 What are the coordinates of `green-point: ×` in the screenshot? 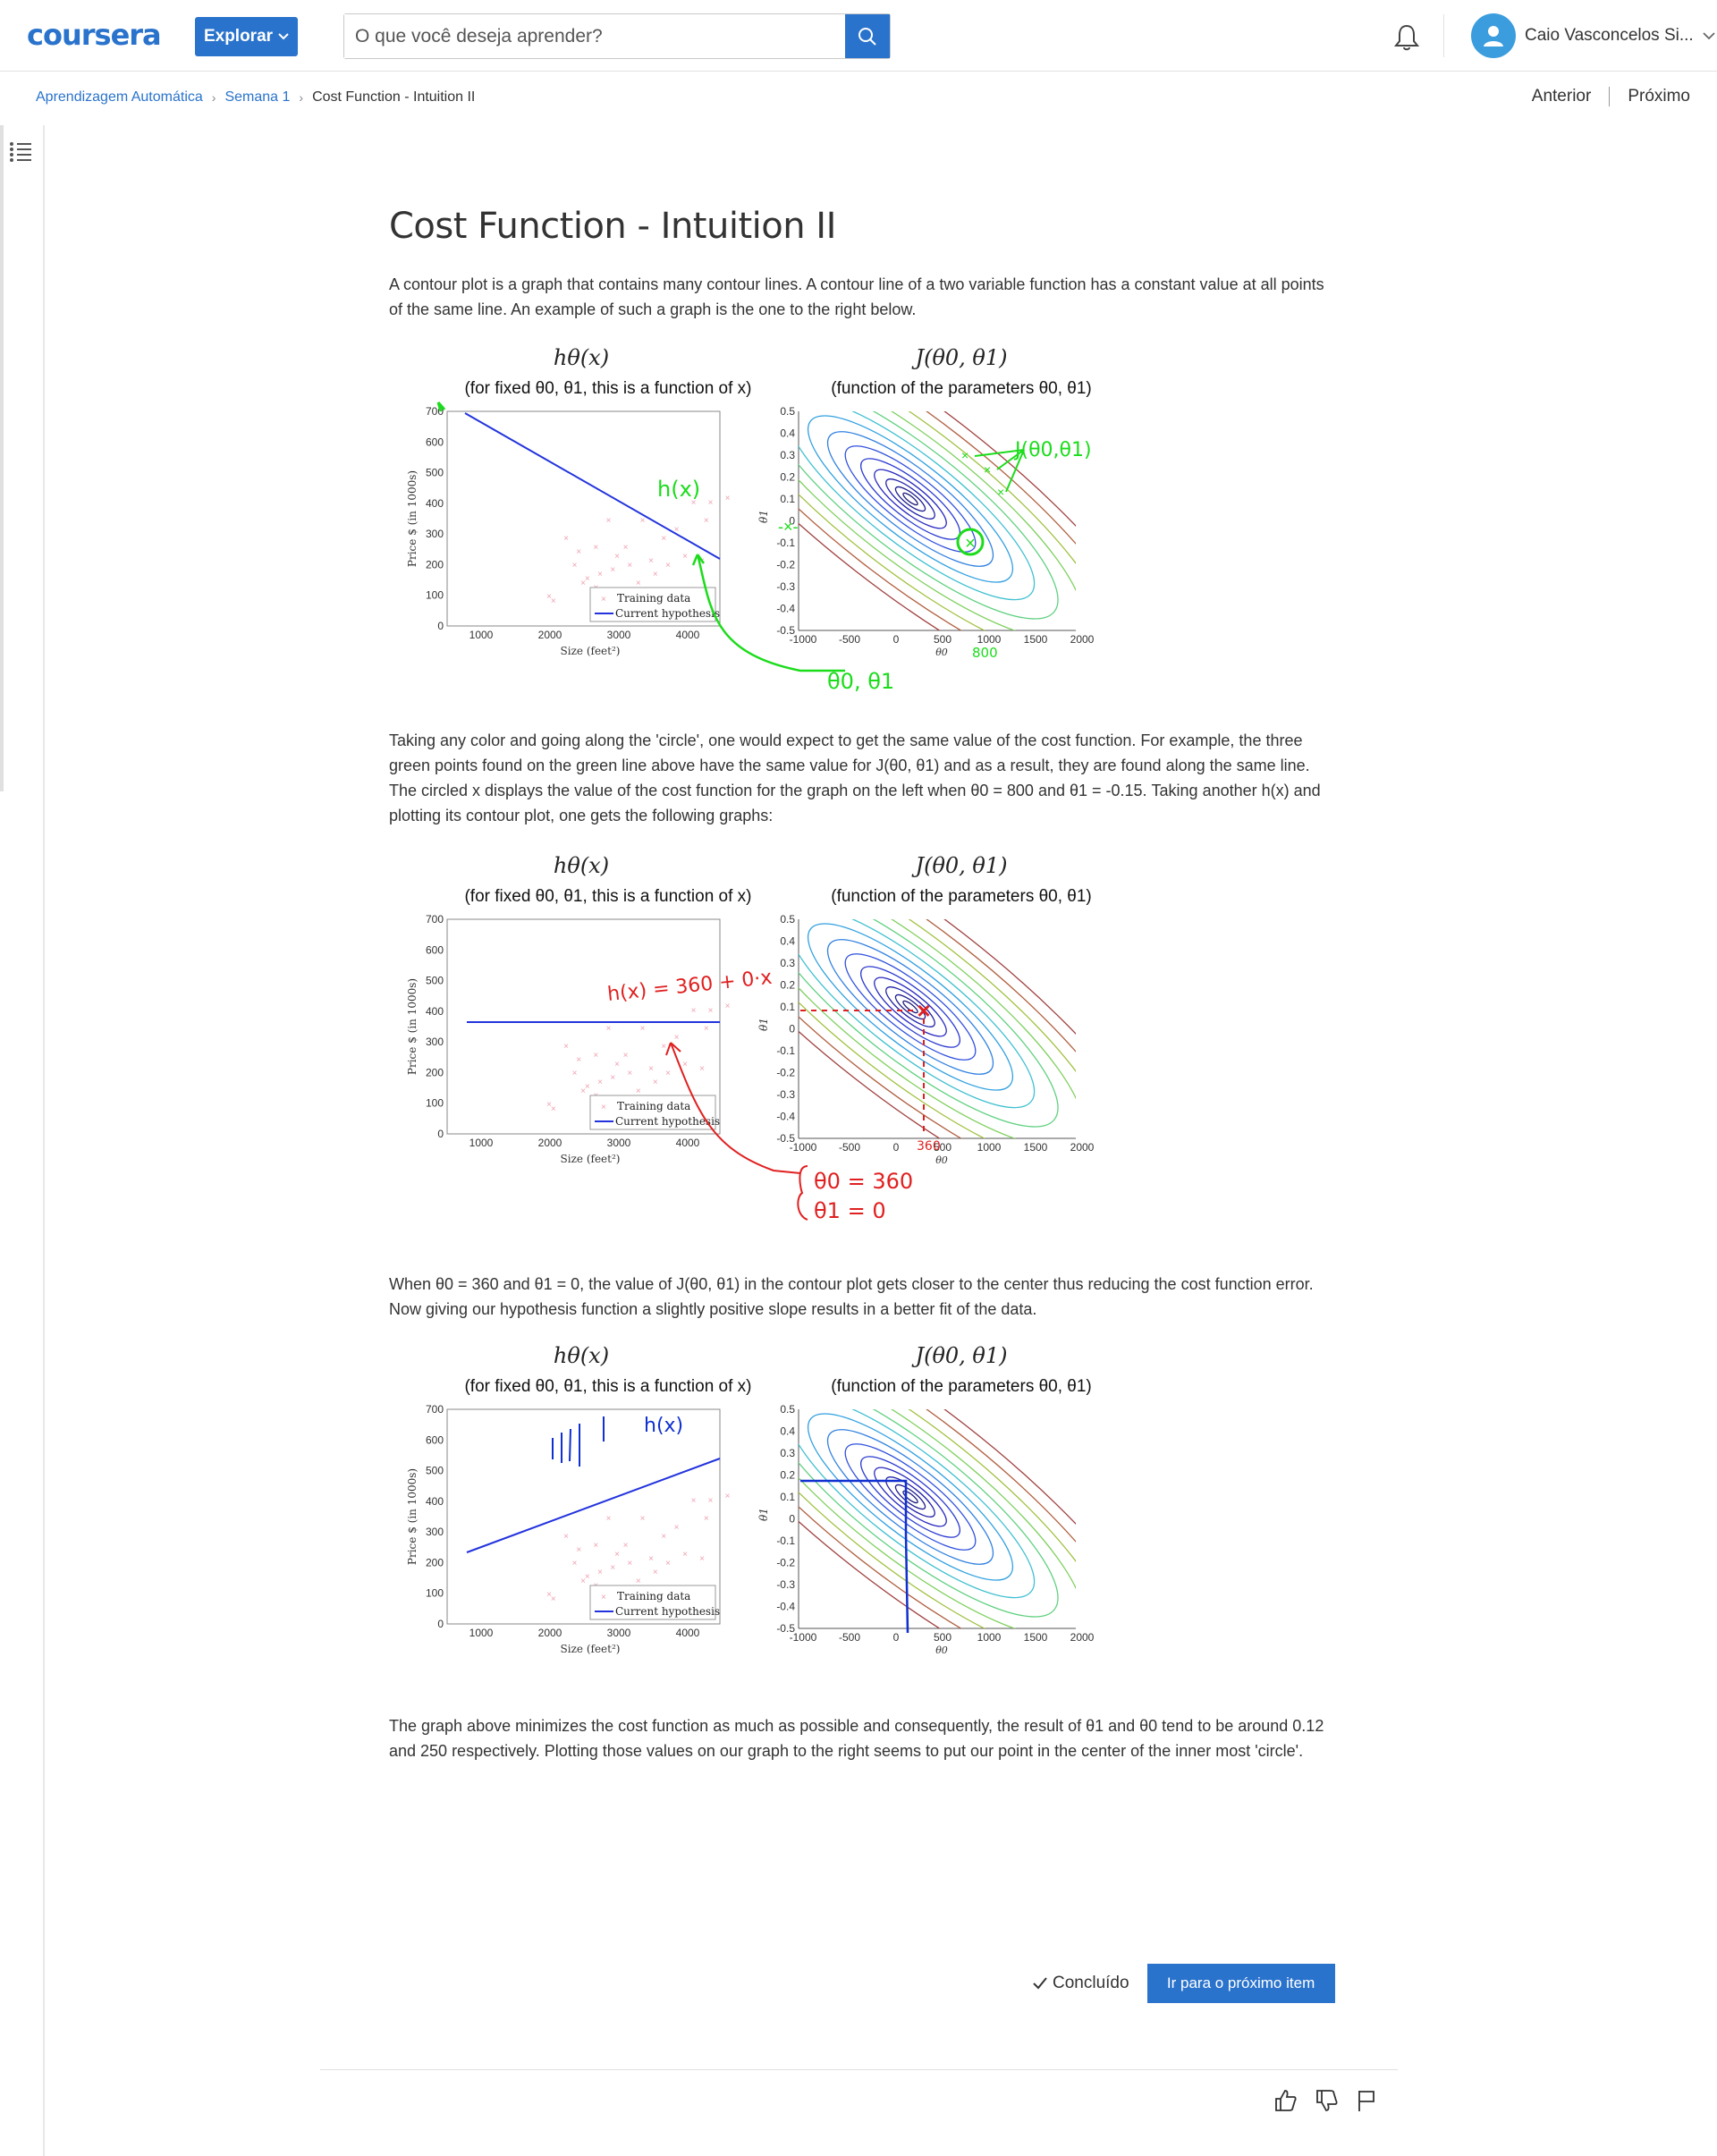 It's located at (987, 469).